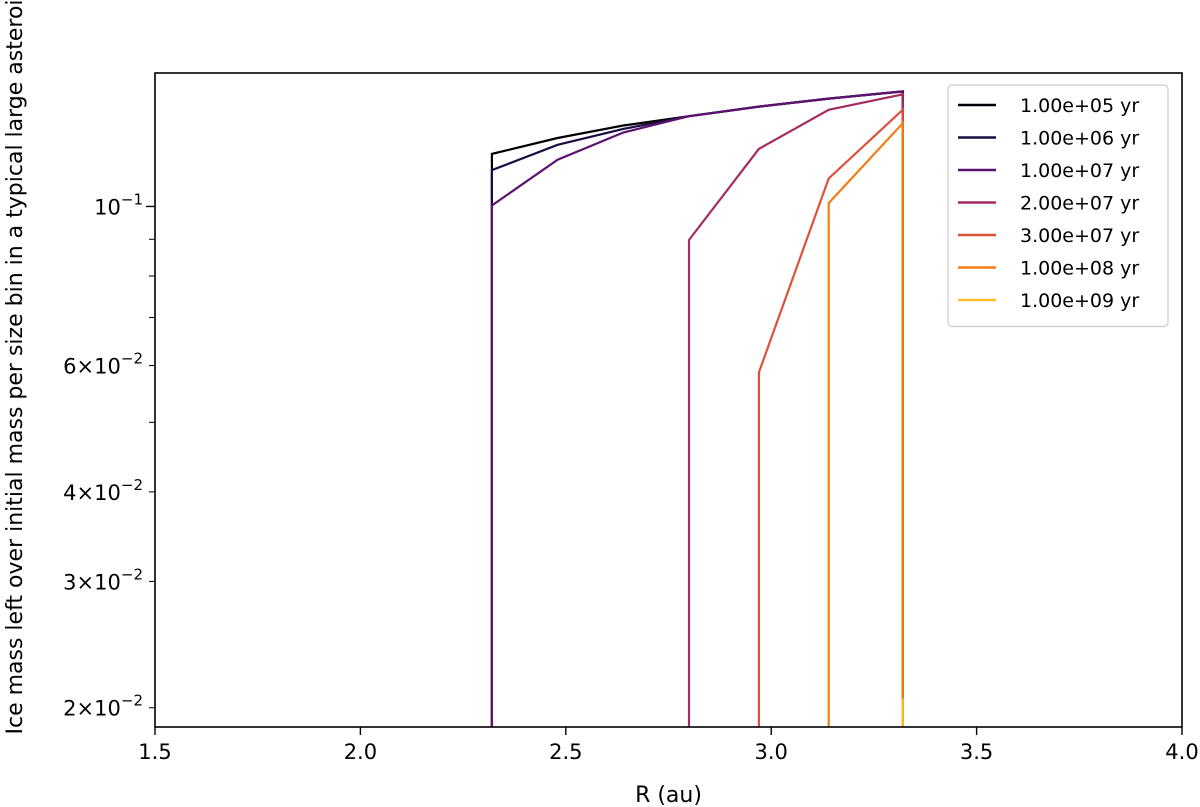  What do you see at coordinates (1079, 139) in the screenshot?
I see `legend-label: 1.00e+06 yr` at bounding box center [1079, 139].